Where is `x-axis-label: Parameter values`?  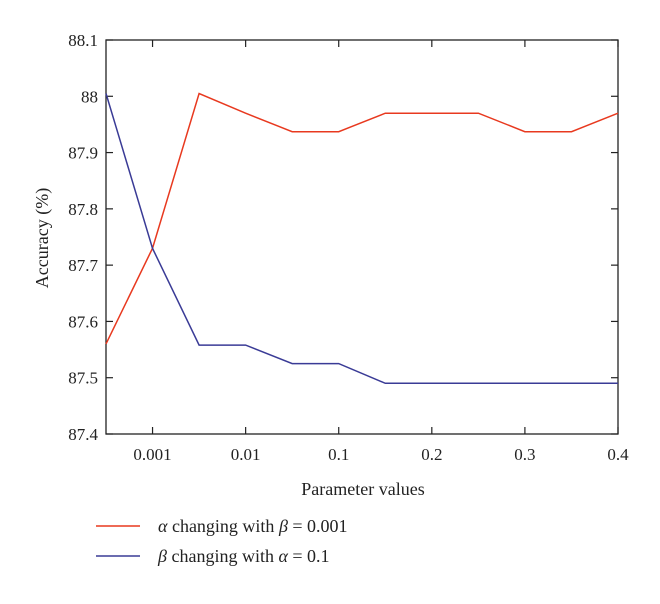 x-axis-label: Parameter values is located at coordinates (362, 489).